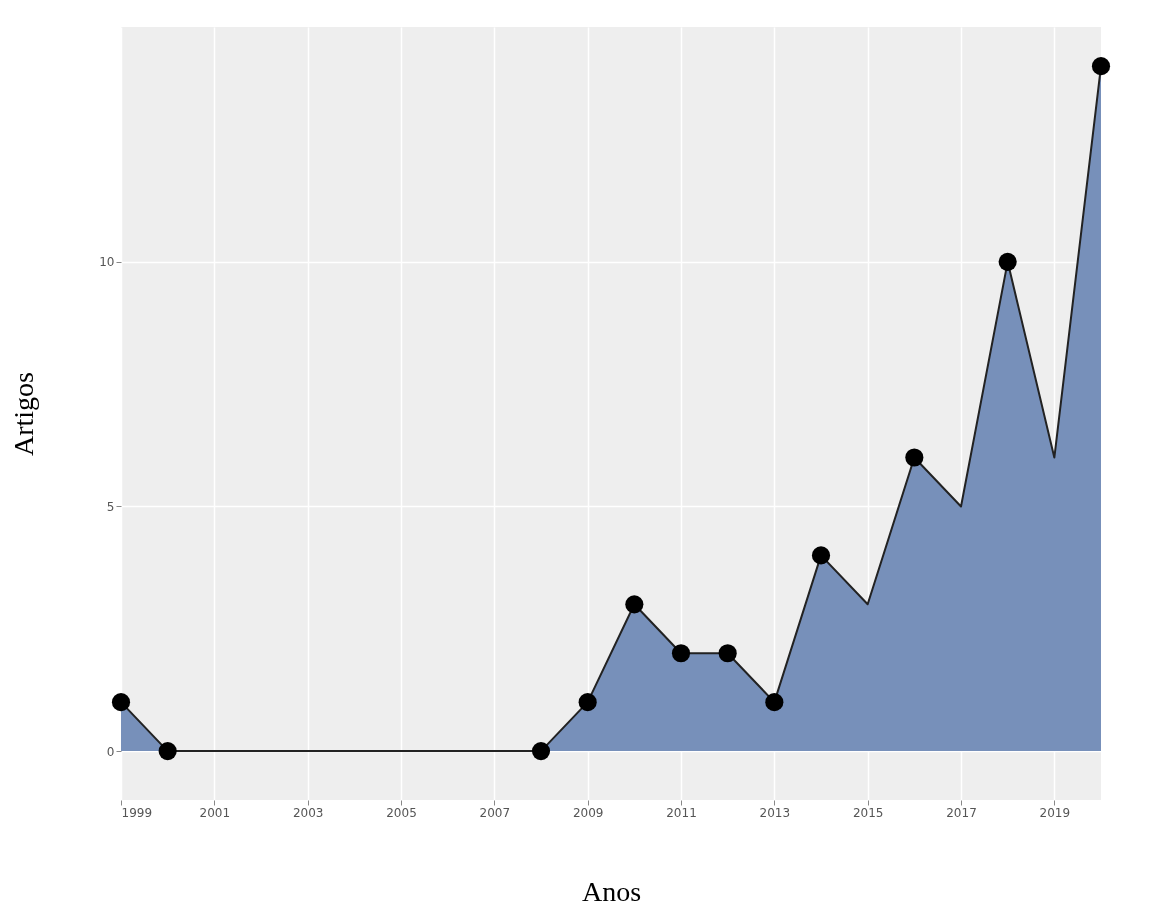 This screenshot has height=916, width=1150. Describe the element at coordinates (215, 812) in the screenshot. I see `x-tick-label: 2001` at that location.